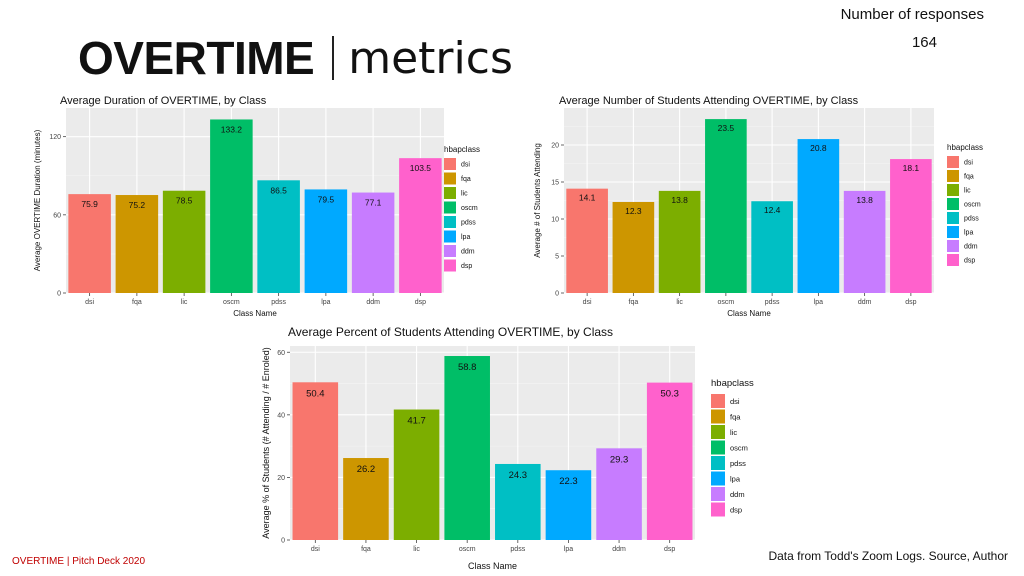 This screenshot has height=576, width=1024. Describe the element at coordinates (679, 200) in the screenshot. I see `bar-value-lic: 13.8` at that location.